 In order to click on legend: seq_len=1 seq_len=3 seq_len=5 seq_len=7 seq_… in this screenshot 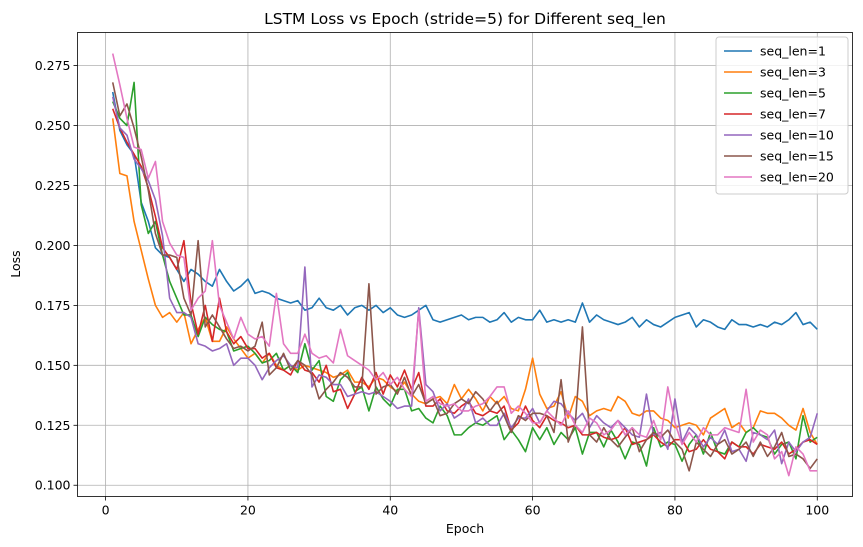, I will do `click(782, 115)`.